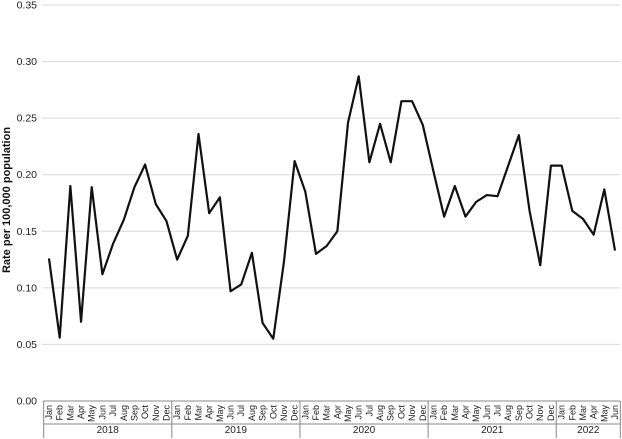  I want to click on year-label: 2022, so click(588, 430).